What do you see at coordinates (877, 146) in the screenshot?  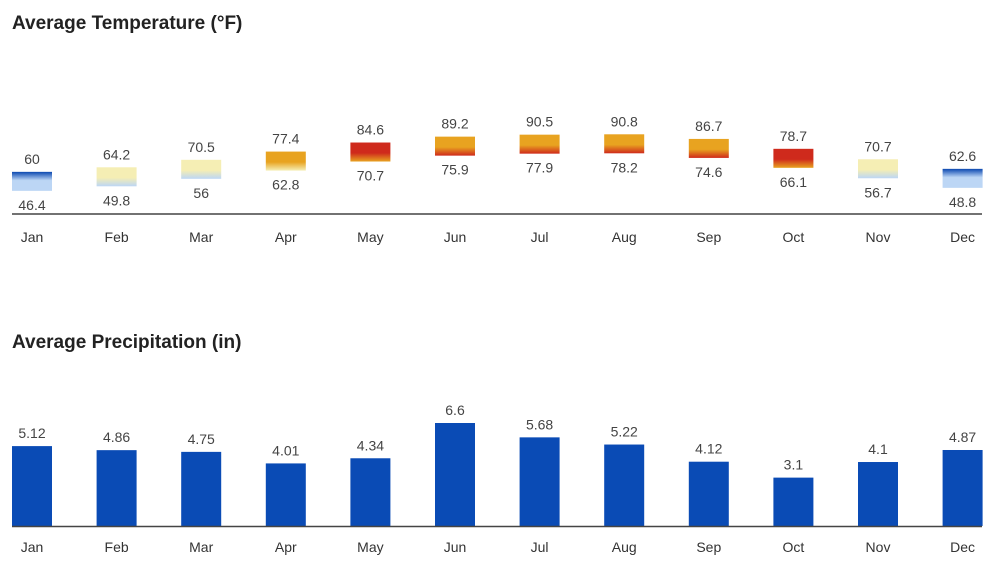 I see `temperature-high-label-nov: 70.7` at bounding box center [877, 146].